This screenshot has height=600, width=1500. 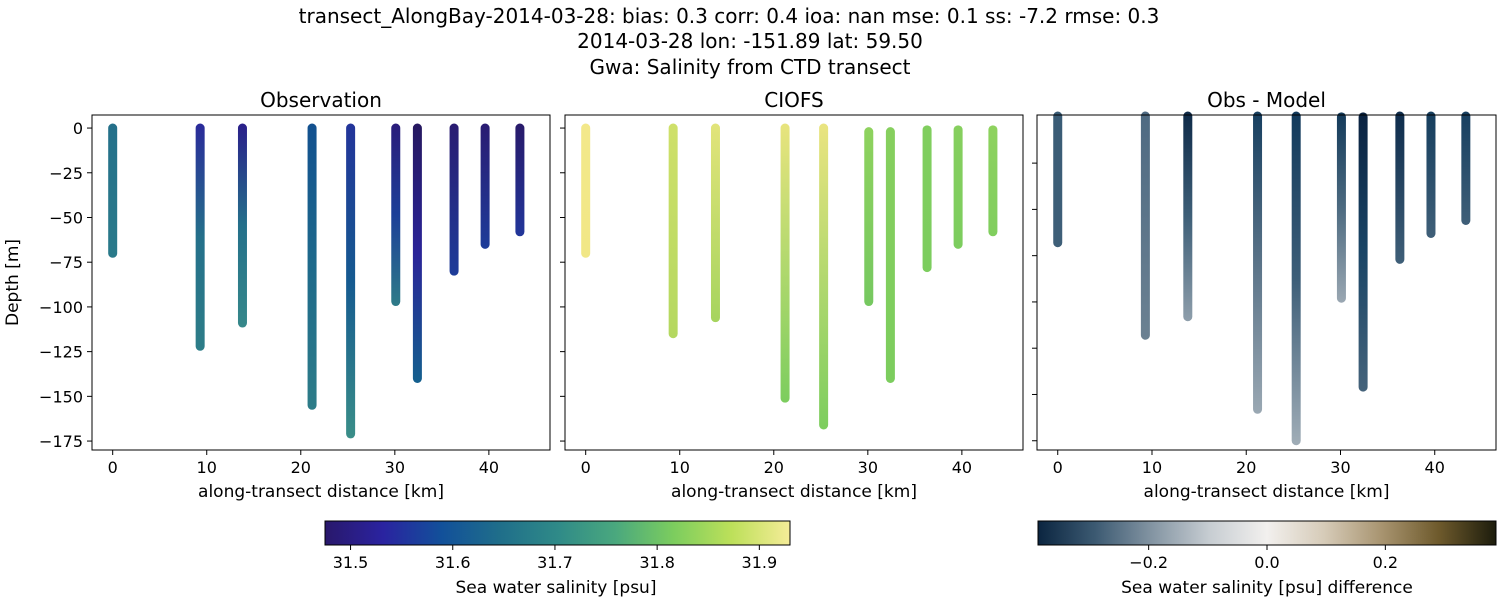 I want to click on panel-title: Observation, so click(x=321, y=100).